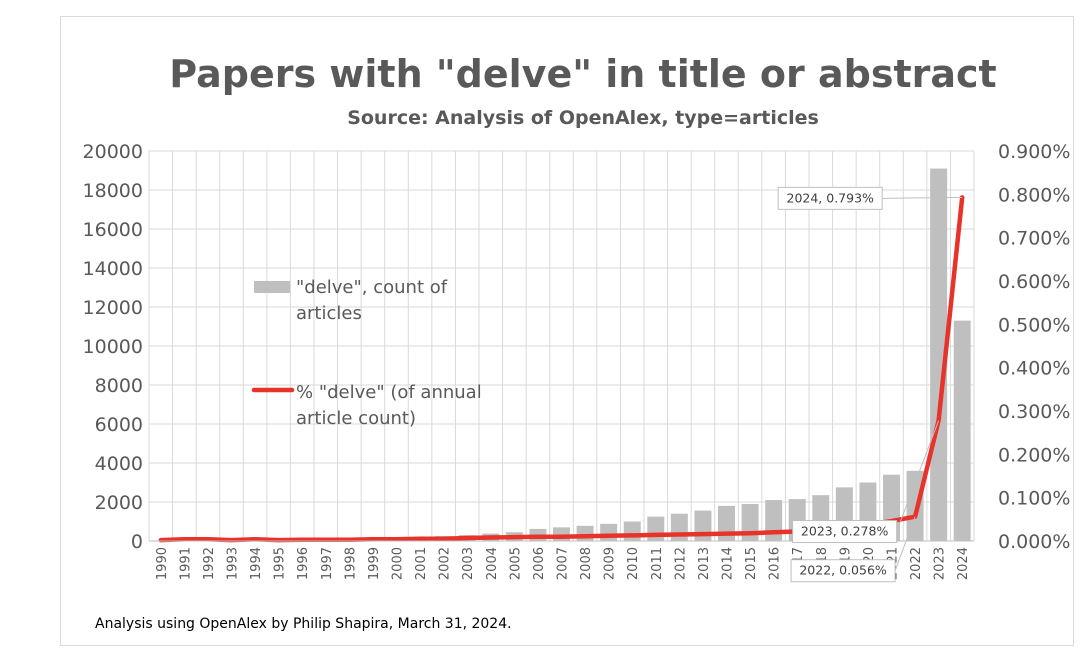 The height and width of the screenshot is (654, 1080). I want to click on x-tick-label: 2001, so click(421, 563).